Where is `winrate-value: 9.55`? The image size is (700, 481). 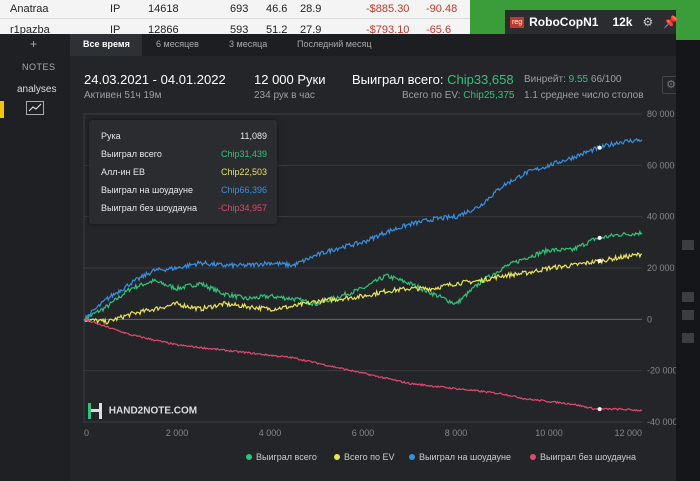
winrate-value: 9.55 is located at coordinates (578, 79).